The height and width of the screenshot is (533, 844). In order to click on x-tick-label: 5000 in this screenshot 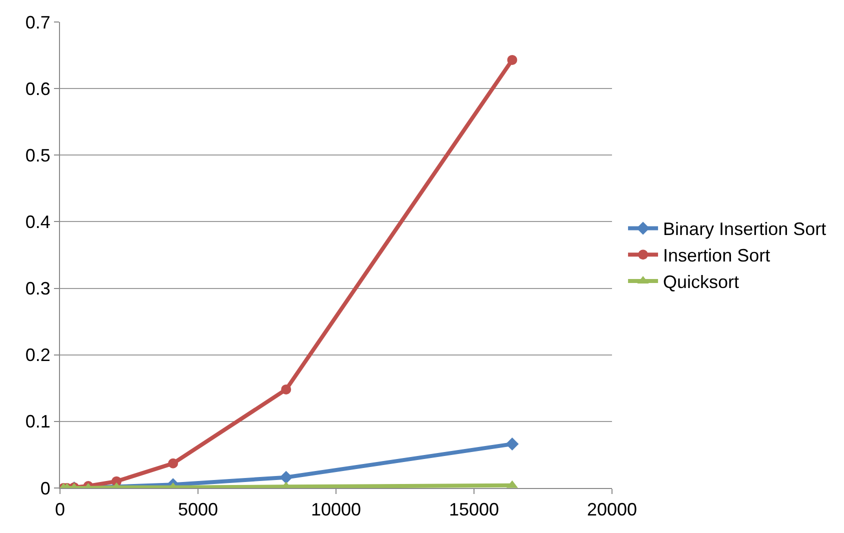, I will do `click(198, 510)`.